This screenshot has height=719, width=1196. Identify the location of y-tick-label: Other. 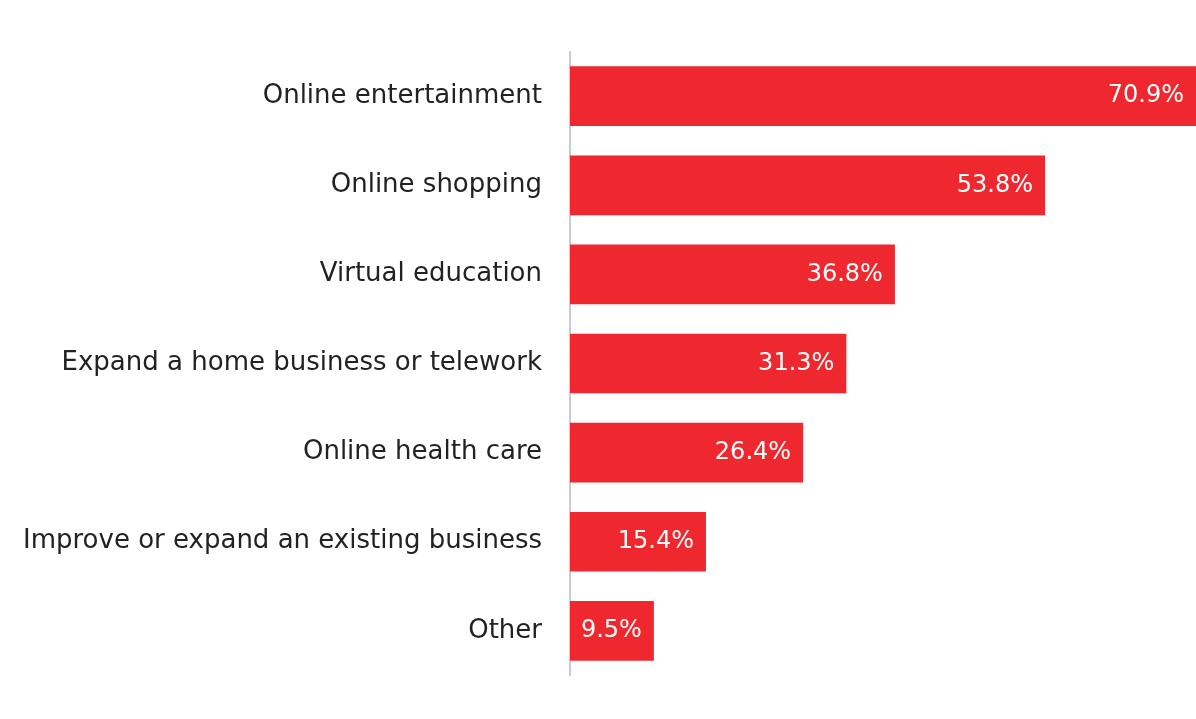
(505, 628).